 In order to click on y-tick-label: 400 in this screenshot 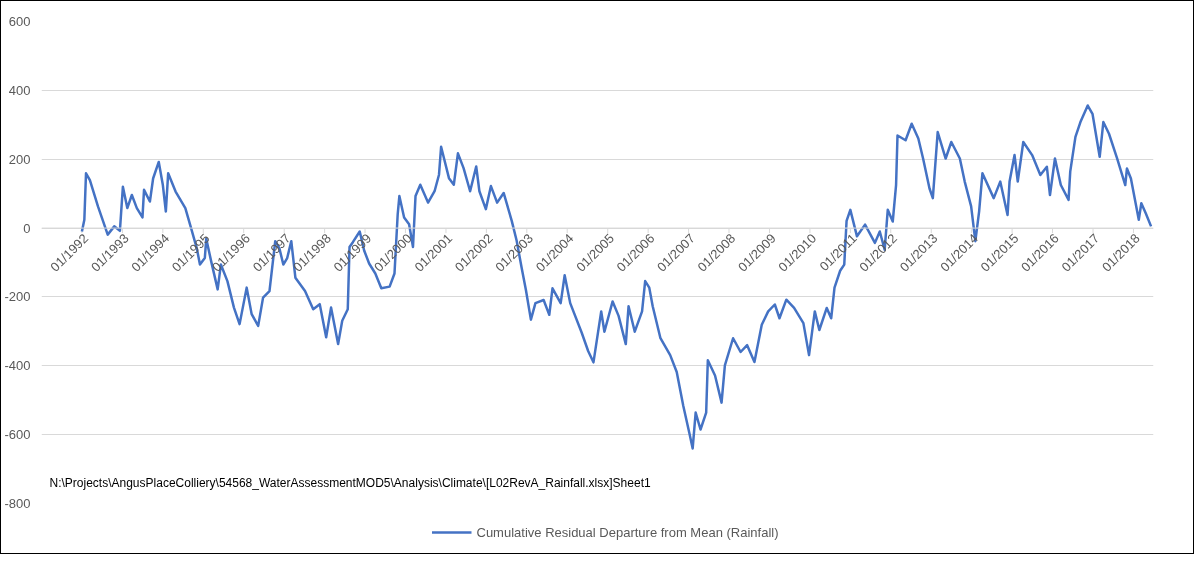, I will do `click(19, 90)`.